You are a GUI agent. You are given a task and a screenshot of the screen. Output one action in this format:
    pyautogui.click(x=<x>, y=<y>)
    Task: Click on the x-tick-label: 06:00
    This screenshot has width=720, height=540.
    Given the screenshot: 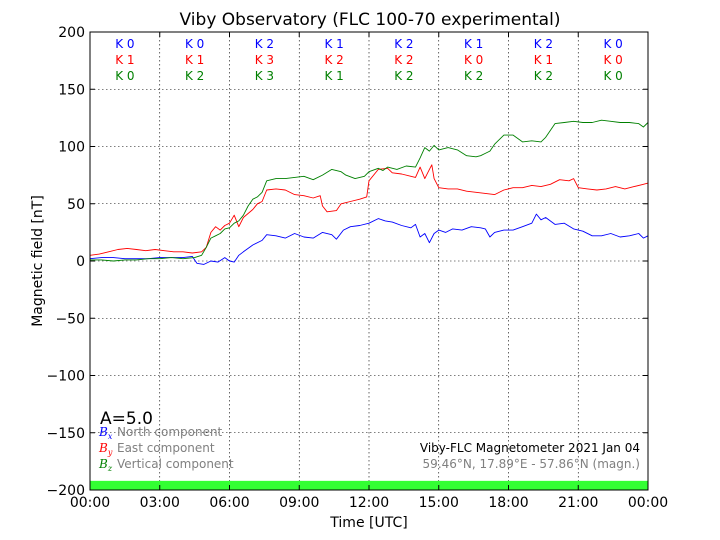 What is the action you would take?
    pyautogui.click(x=229, y=503)
    